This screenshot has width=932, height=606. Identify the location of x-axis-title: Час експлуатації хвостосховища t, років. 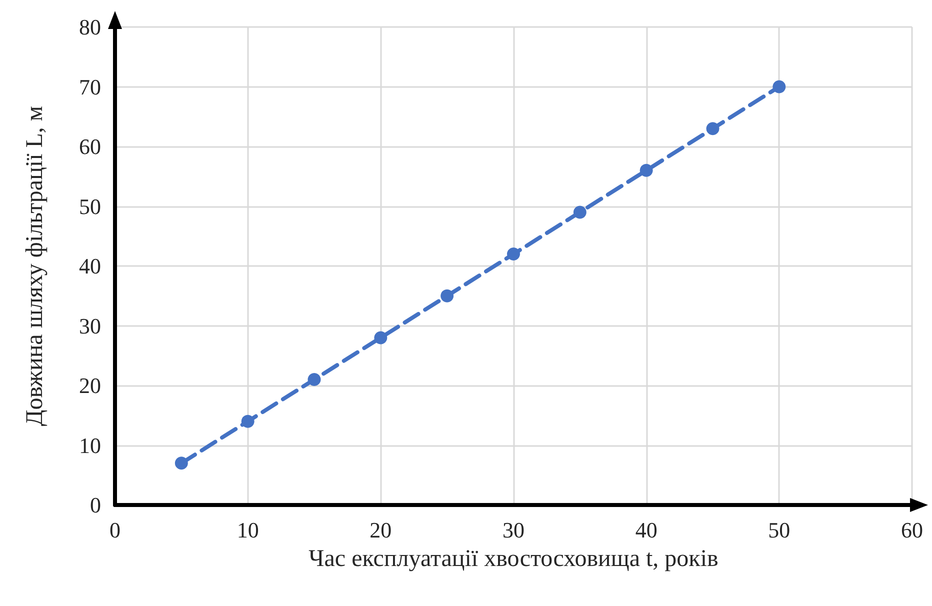
(513, 559).